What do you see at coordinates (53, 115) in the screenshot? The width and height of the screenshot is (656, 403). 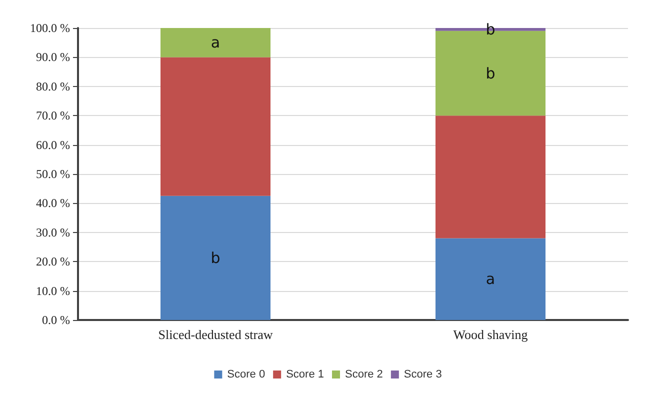 I see `y-tick-label: 70.0 %` at bounding box center [53, 115].